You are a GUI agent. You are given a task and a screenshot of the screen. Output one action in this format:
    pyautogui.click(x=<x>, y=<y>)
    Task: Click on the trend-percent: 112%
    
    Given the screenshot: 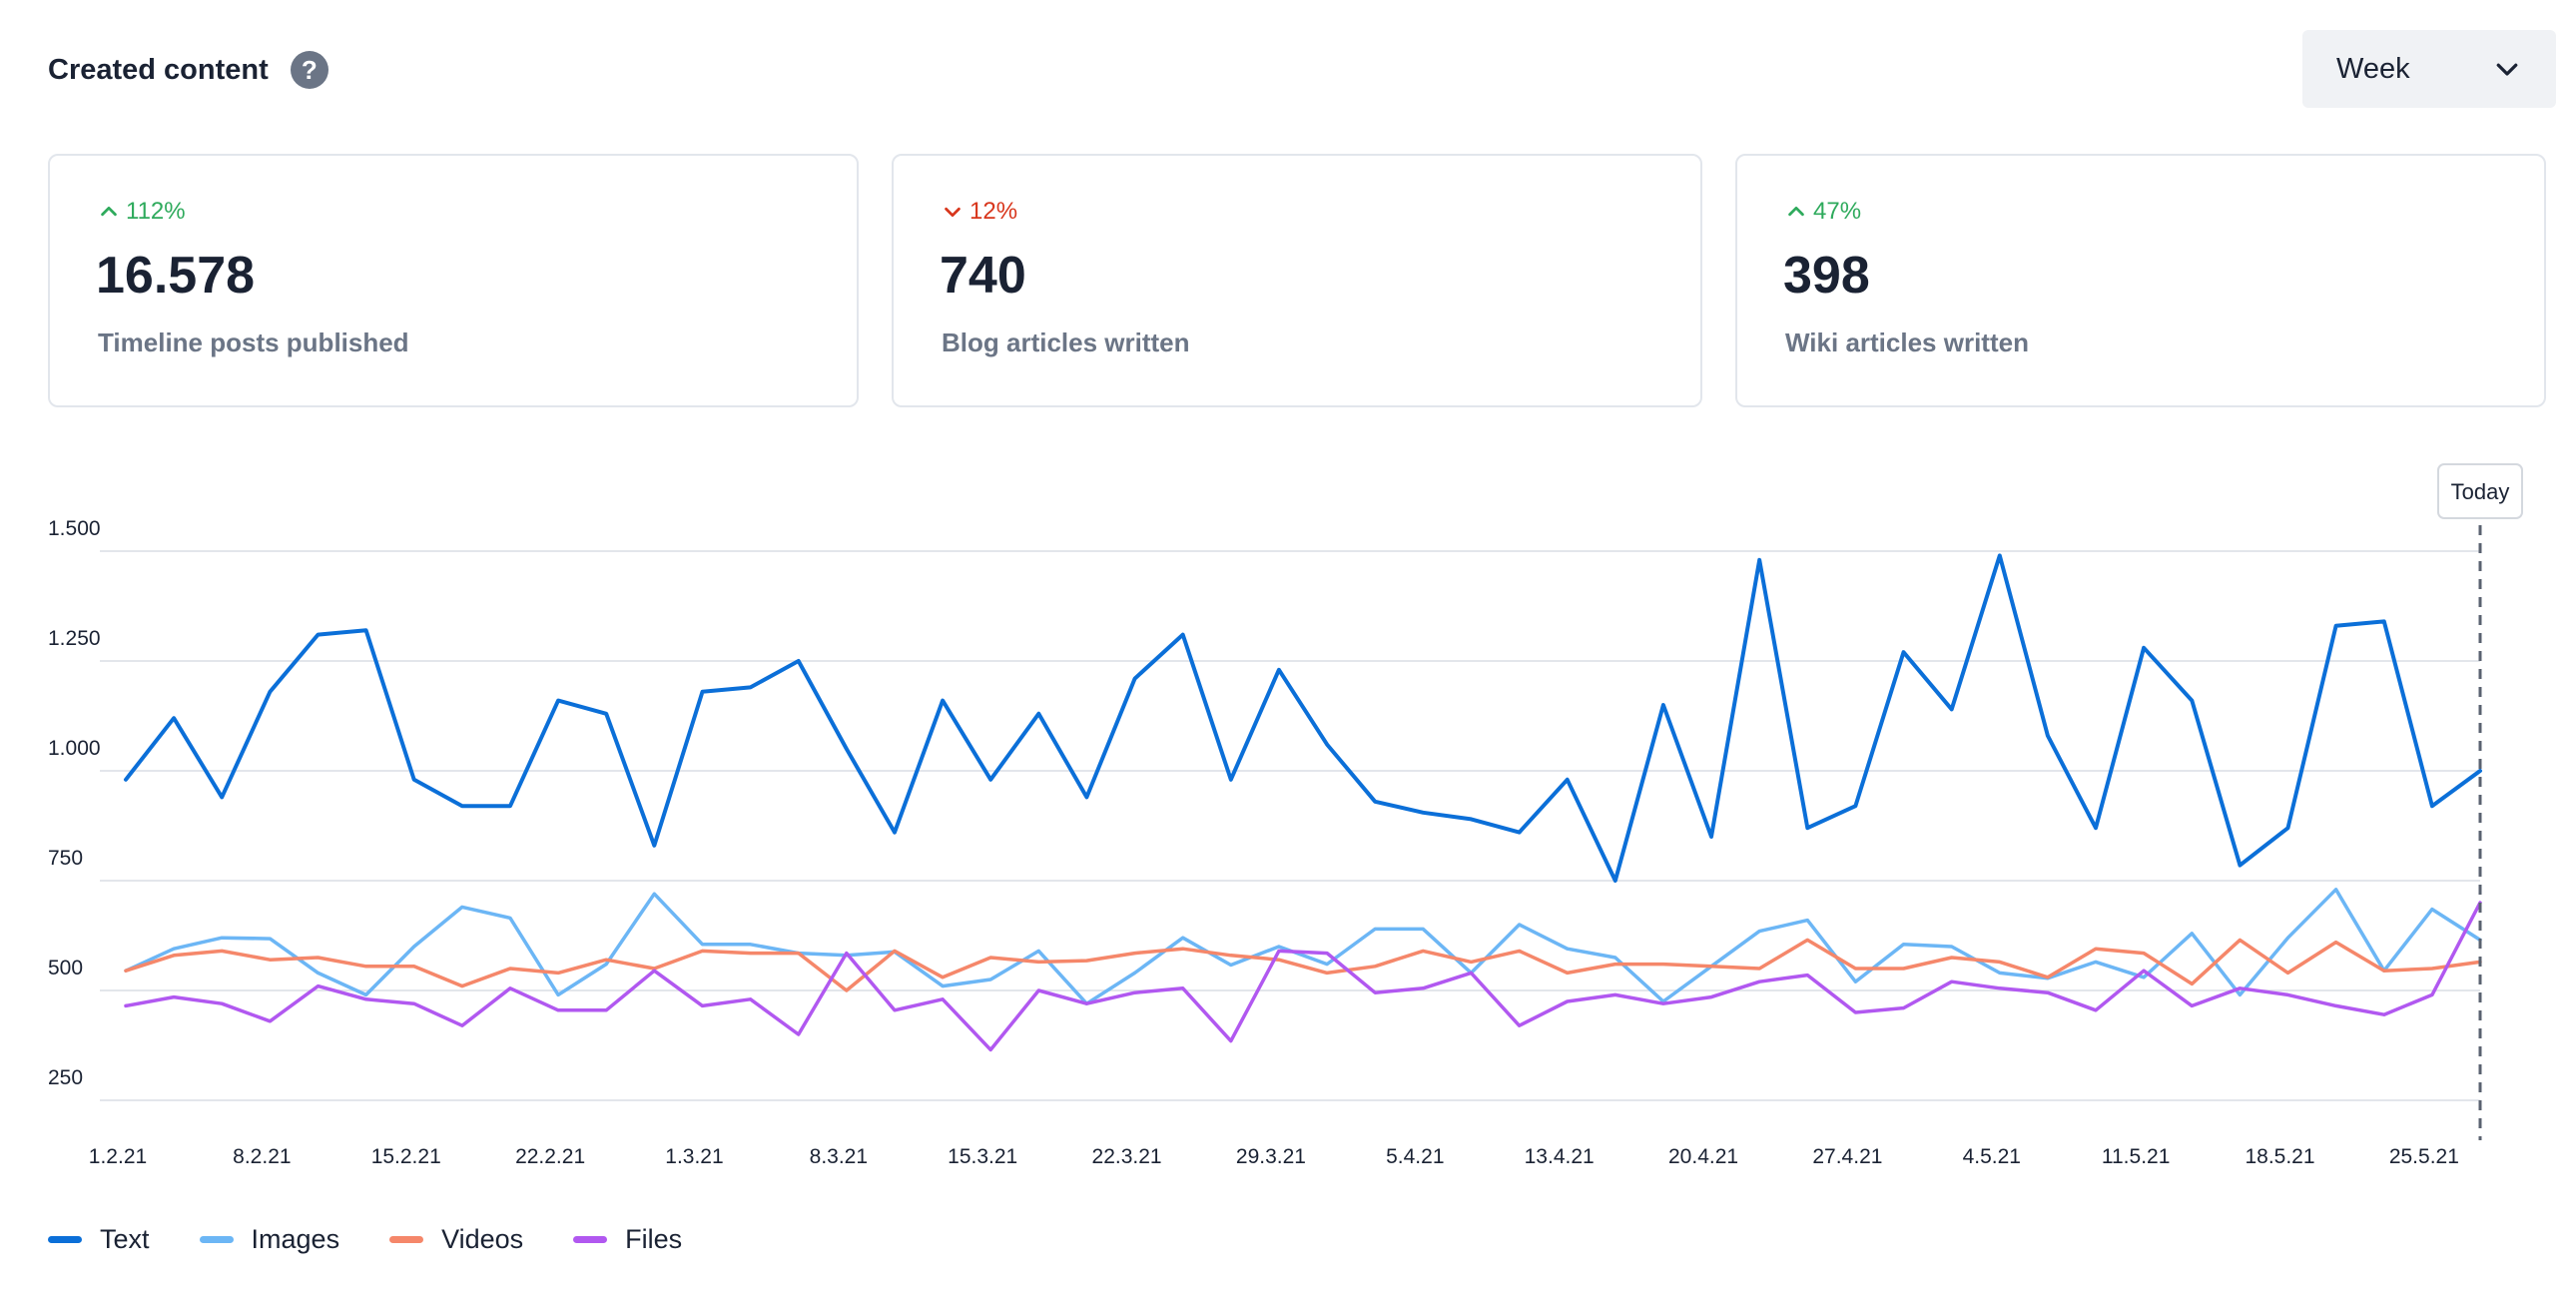 What is the action you would take?
    pyautogui.click(x=156, y=211)
    